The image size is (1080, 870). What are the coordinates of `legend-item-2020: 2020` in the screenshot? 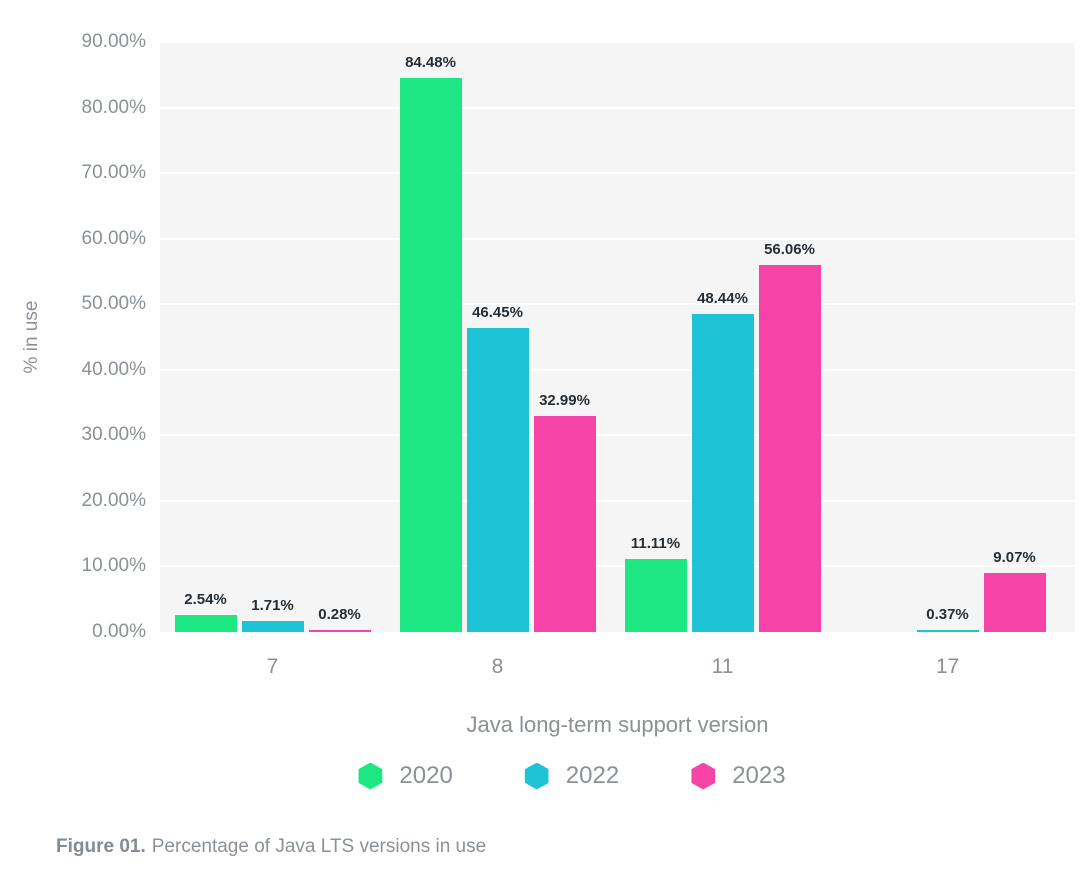 It's located at (405, 776).